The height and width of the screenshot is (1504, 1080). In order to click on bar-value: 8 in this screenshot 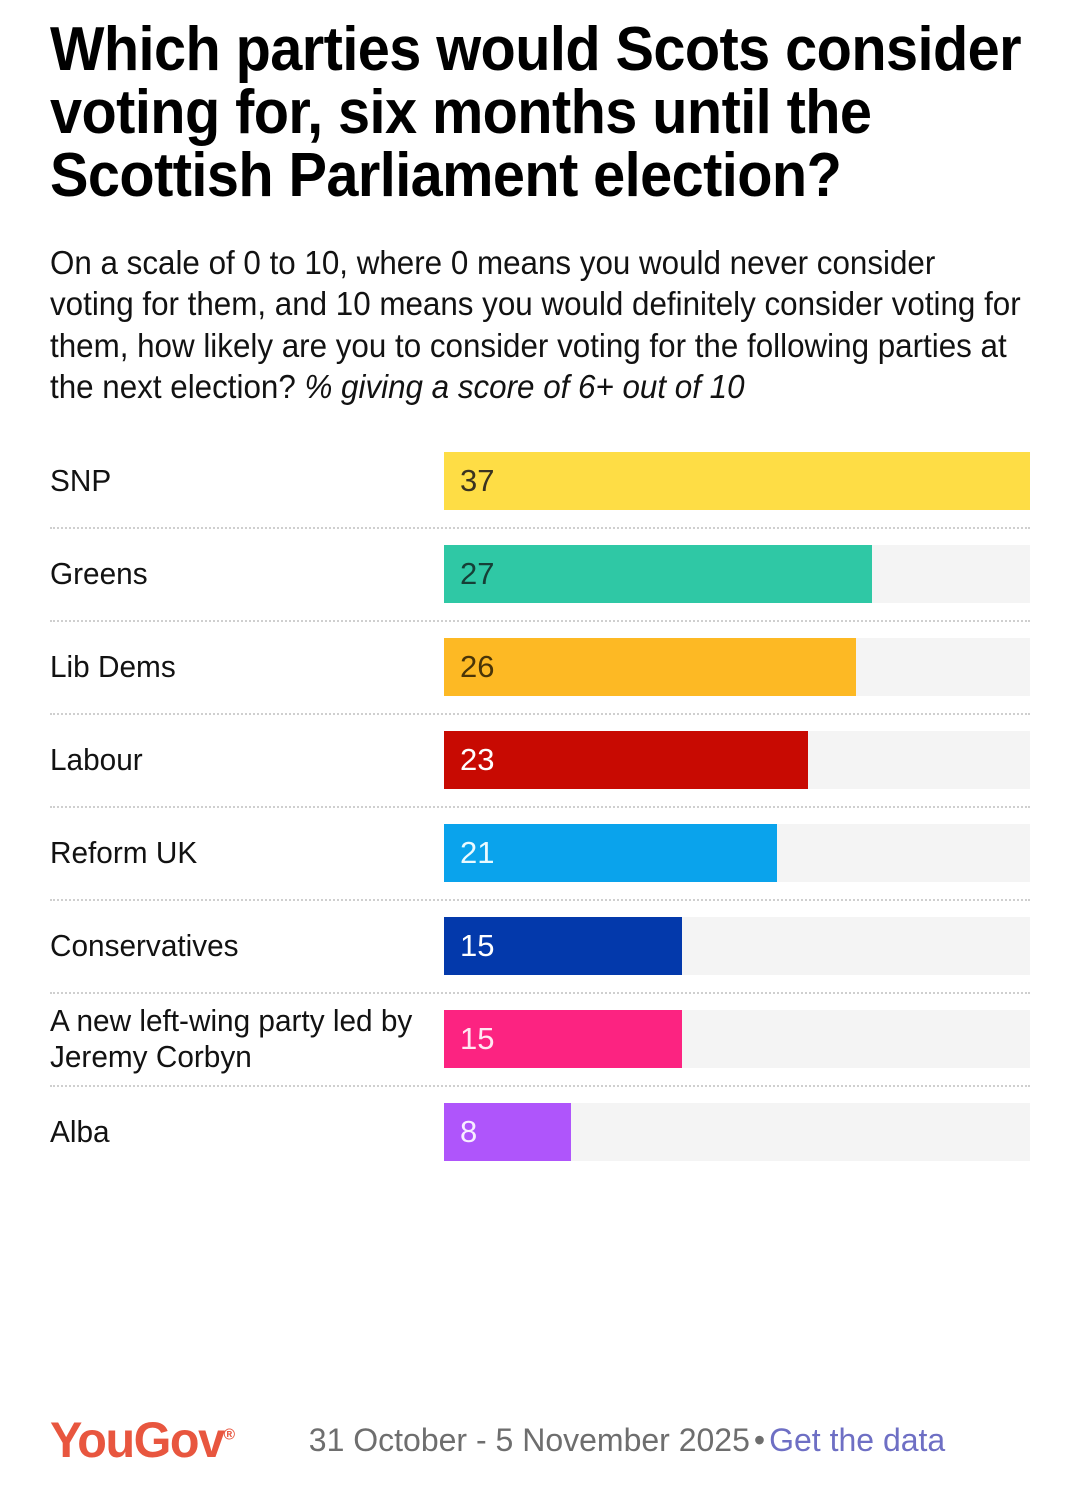, I will do `click(469, 1132)`.